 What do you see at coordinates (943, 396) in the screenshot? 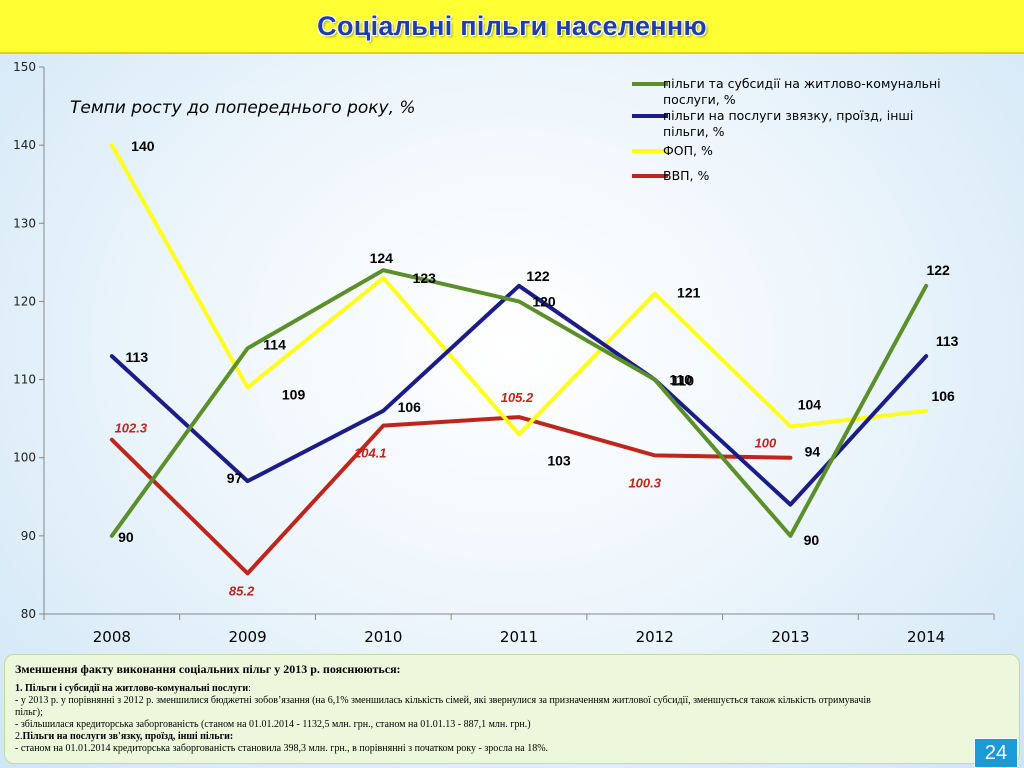
I see `data-label-series-2: 106` at bounding box center [943, 396].